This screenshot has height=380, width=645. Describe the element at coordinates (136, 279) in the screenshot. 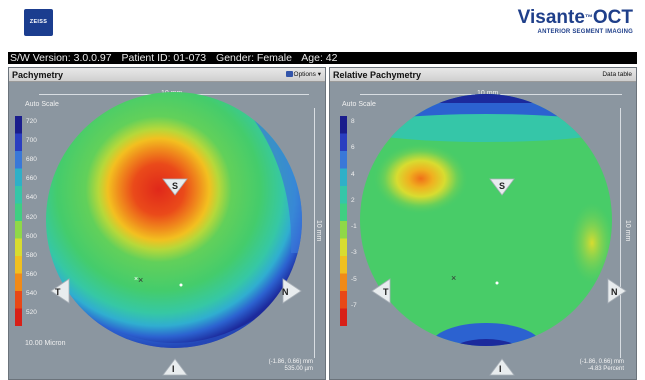

I see `crosshair-marker: ×` at that location.